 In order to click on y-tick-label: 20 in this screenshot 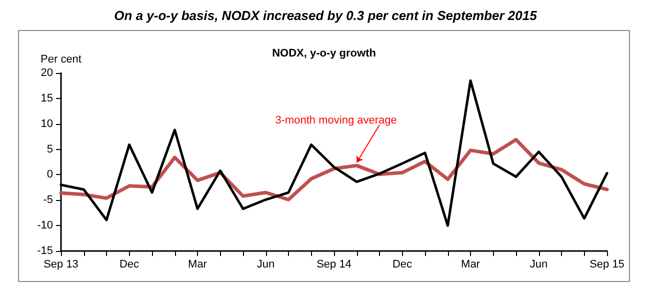, I will do `click(46, 73)`.